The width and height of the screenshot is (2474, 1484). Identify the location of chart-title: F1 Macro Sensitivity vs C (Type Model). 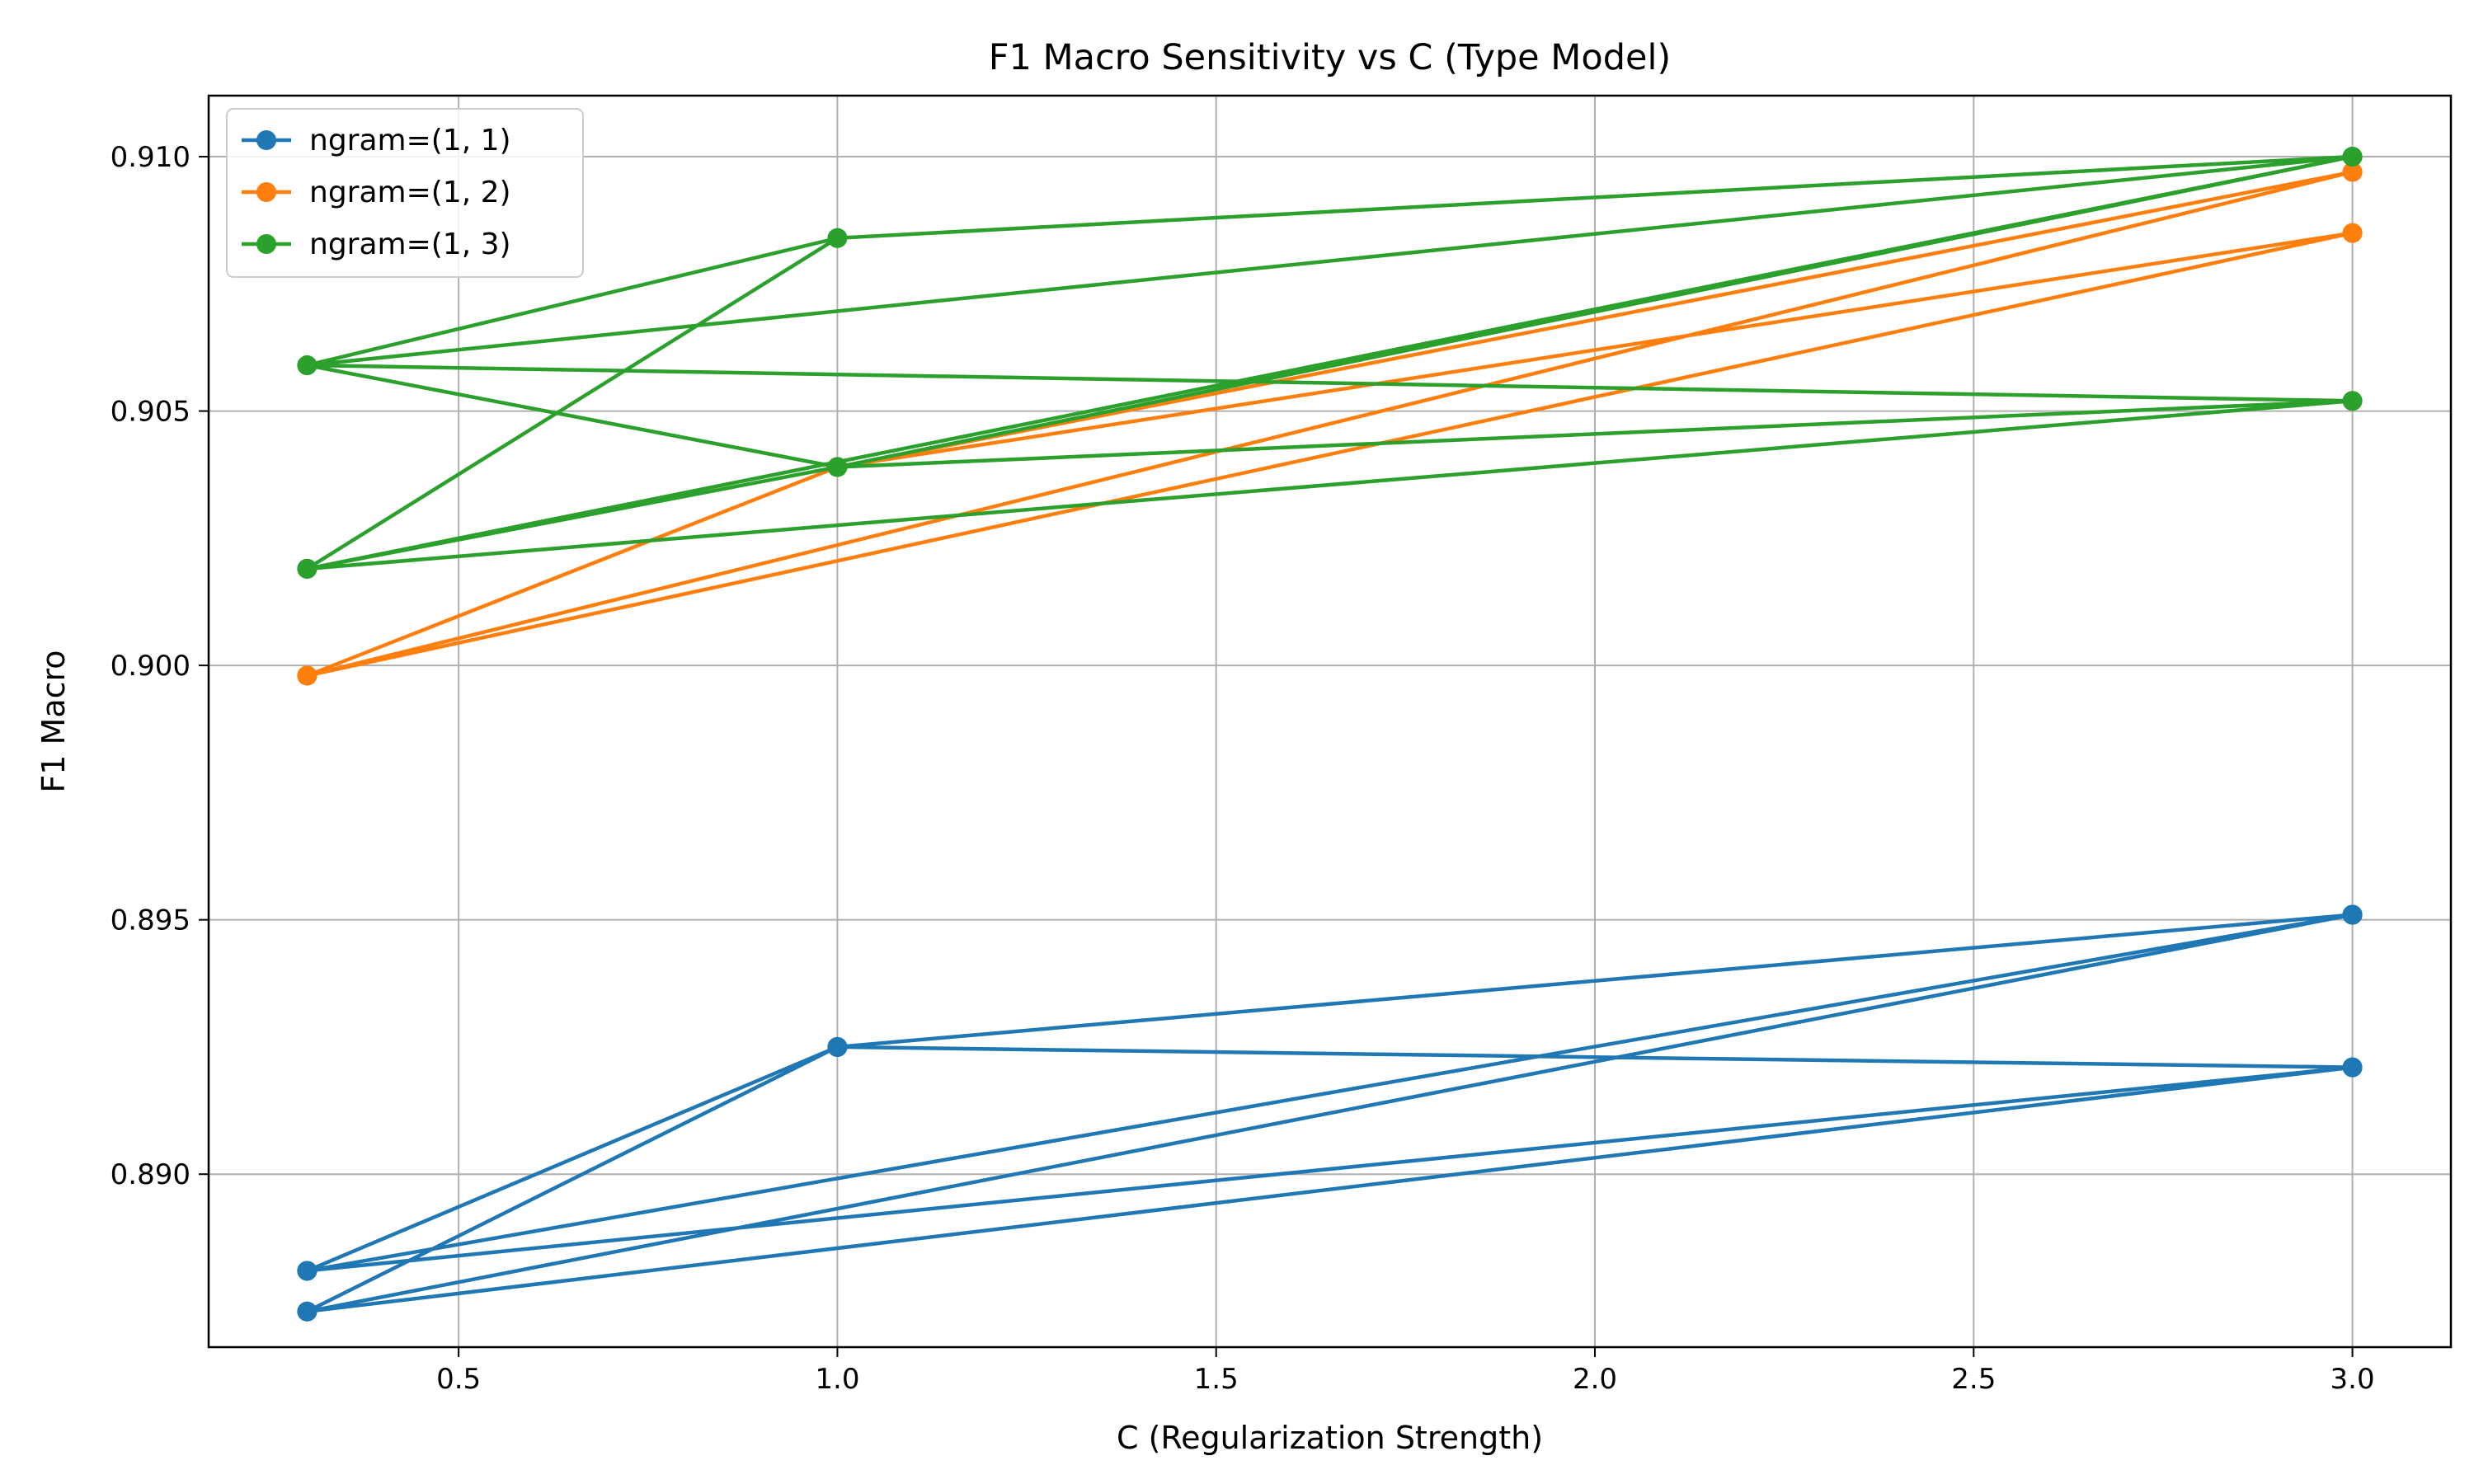
(1330, 58).